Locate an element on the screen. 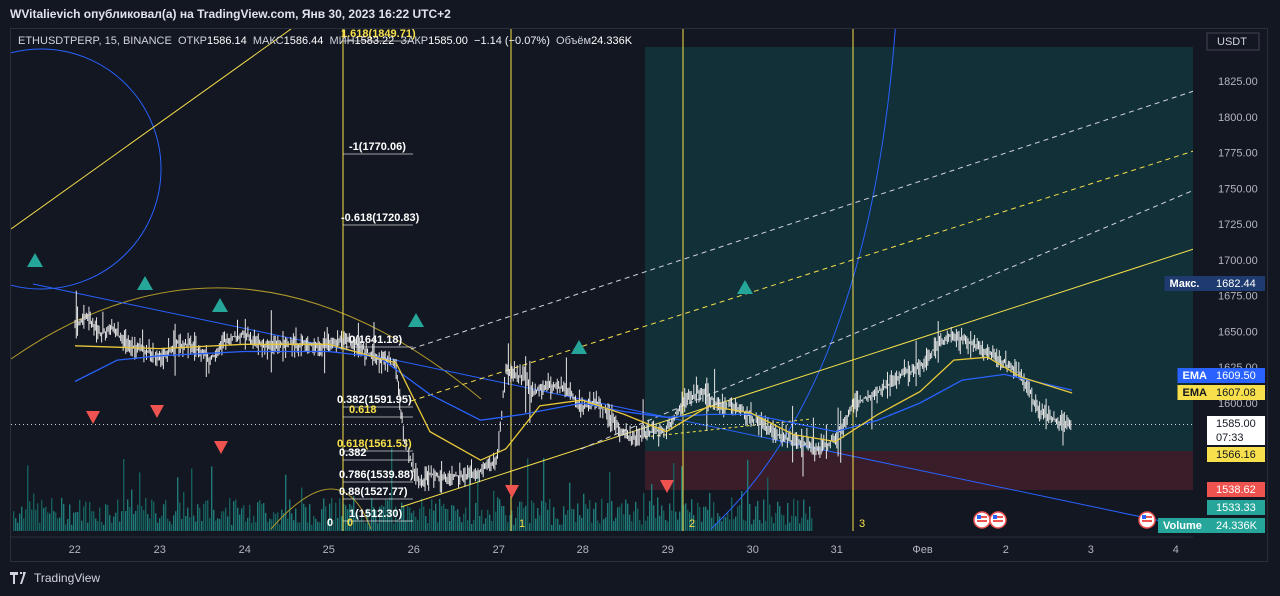 The width and height of the screenshot is (1280, 596). fib-level-label: -1(1770.06) is located at coordinates (377, 147).